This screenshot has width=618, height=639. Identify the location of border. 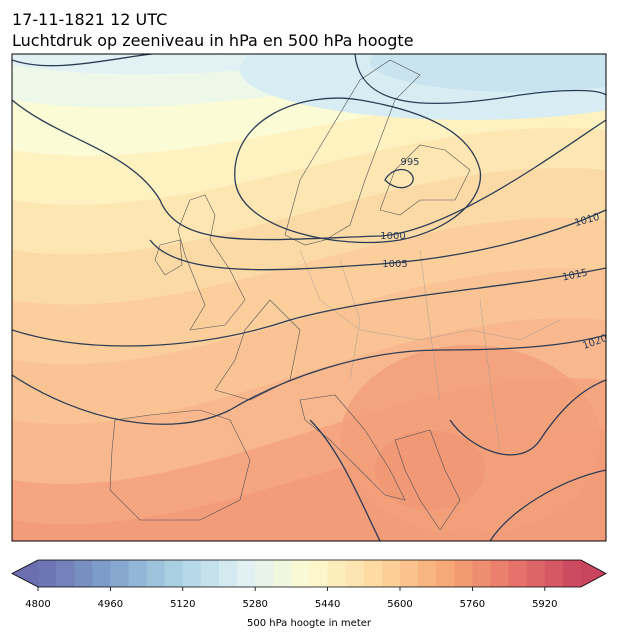
(430, 350).